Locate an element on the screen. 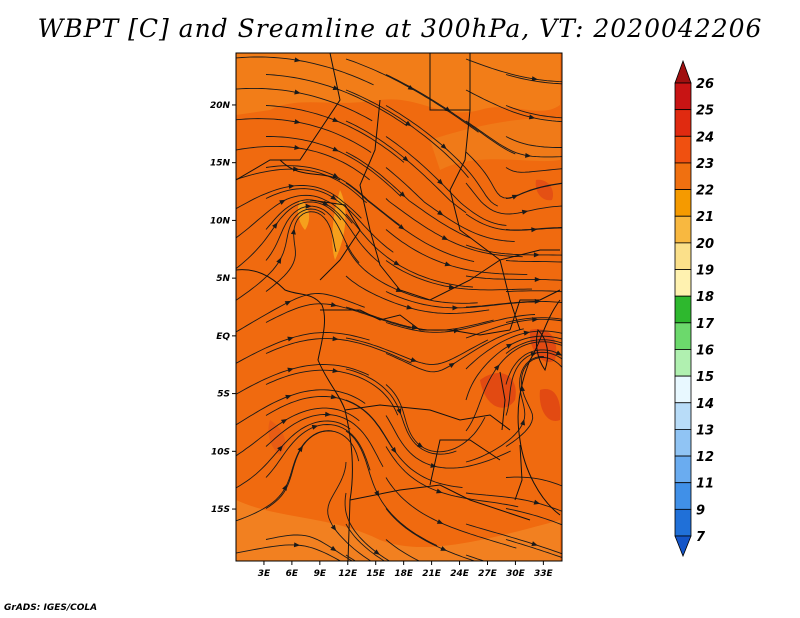  west-coastline is located at coordinates (294, 415).